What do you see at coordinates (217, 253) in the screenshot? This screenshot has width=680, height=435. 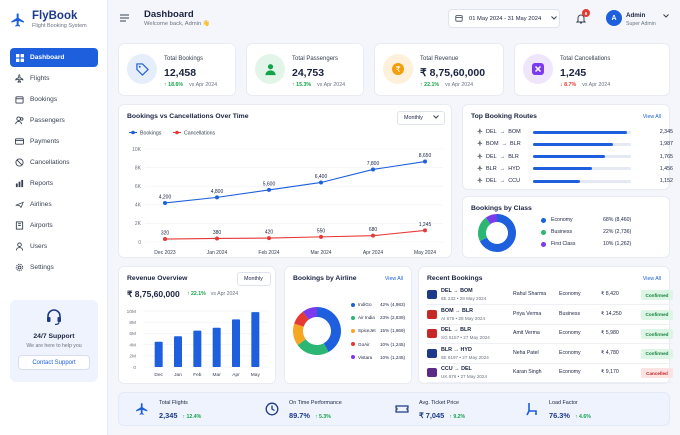 I see `x-tick-label: Jan 2024` at bounding box center [217, 253].